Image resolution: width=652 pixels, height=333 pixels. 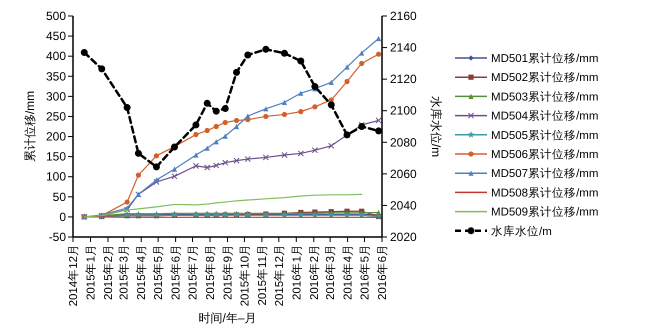 What do you see at coordinates (404, 237) in the screenshot?
I see `y2-tick-label: 2020` at bounding box center [404, 237].